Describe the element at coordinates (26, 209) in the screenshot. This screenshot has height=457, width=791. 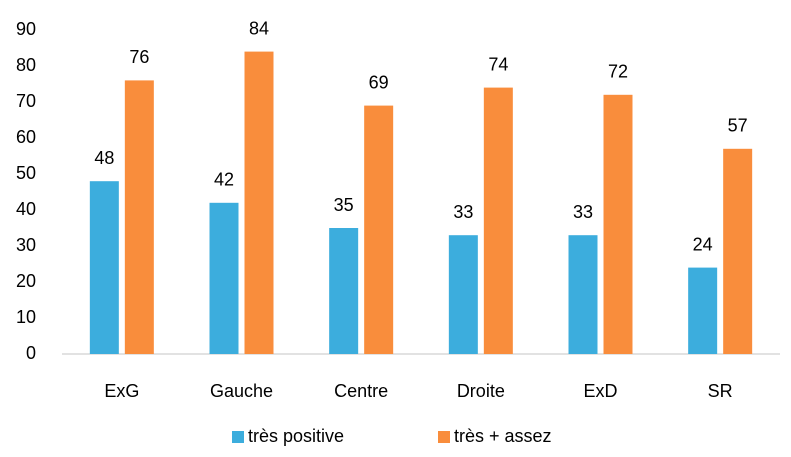
I see `y-tick-label: 40` at that location.